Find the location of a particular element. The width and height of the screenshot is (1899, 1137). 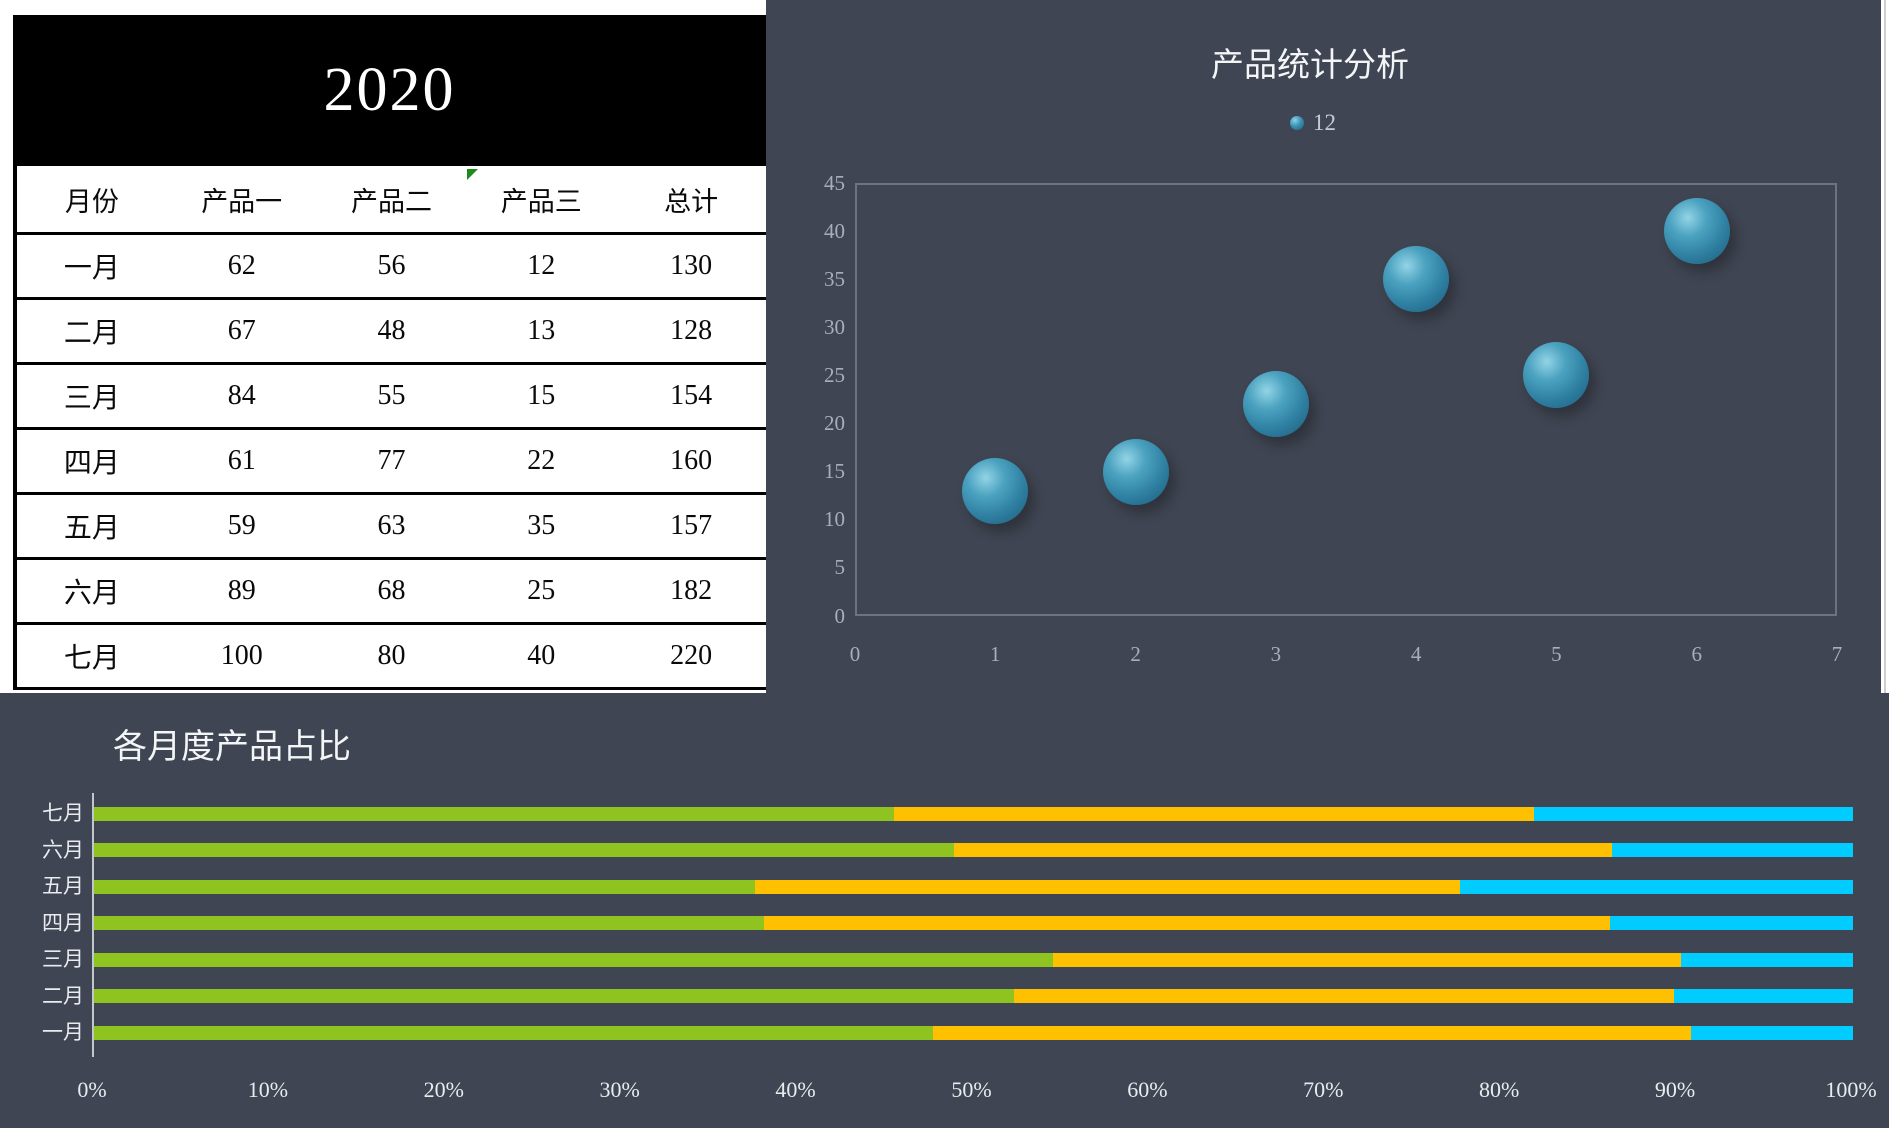

legend-label: 12 is located at coordinates (1324, 122).